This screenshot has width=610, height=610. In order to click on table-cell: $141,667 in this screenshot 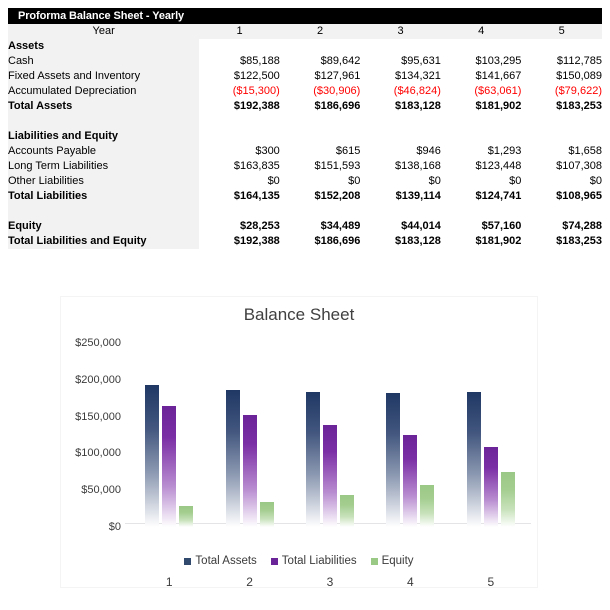, I will do `click(498, 76)`.